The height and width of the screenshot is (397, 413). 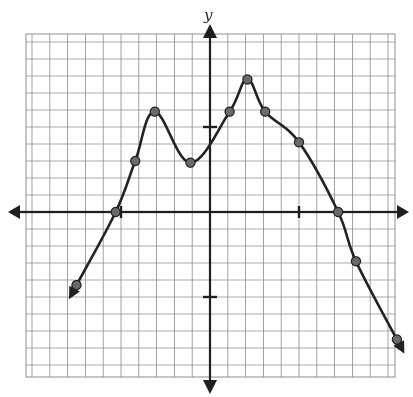 I want to click on y-axis-arrow-down, so click(x=210, y=387).